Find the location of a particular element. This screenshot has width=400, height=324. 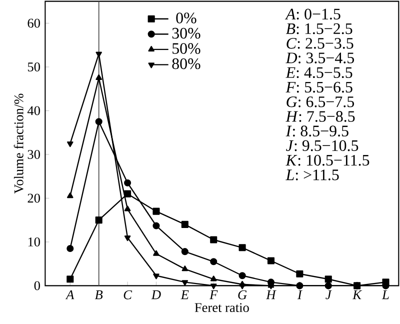

annotation: L: >11.5 is located at coordinates (312, 174).